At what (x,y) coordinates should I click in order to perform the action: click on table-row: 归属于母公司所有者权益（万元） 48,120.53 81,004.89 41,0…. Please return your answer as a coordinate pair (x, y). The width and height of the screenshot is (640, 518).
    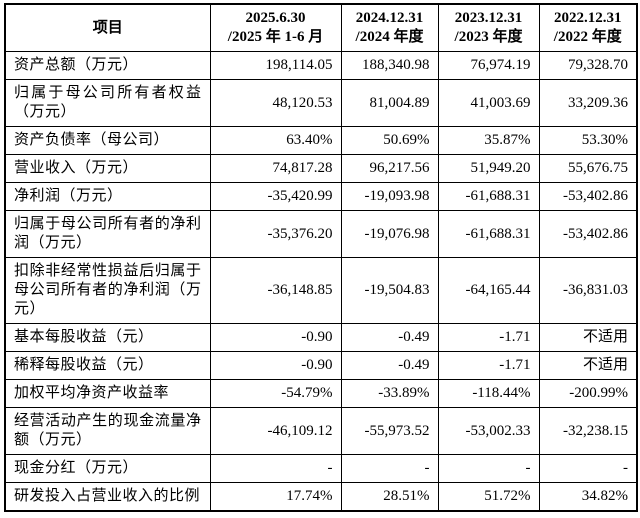
    Looking at the image, I should click on (321, 103).